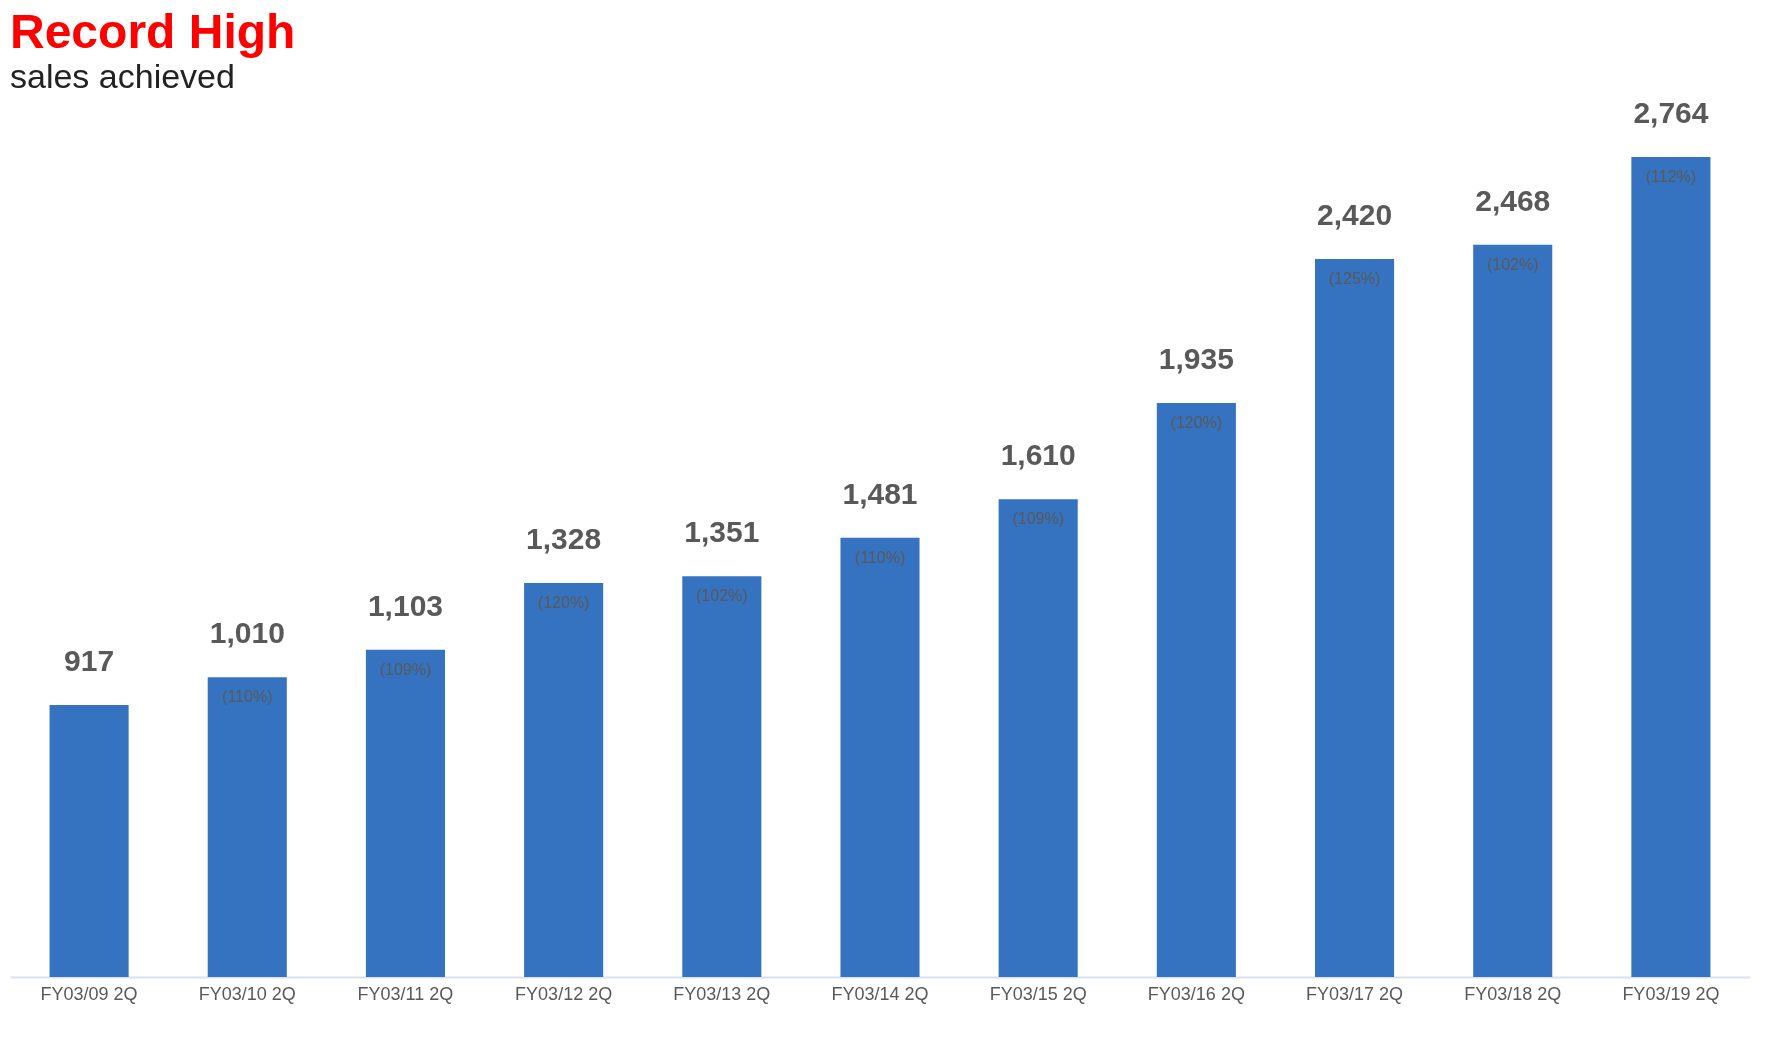 The height and width of the screenshot is (1041, 1781). Describe the element at coordinates (880, 993) in the screenshot. I see `x-tick-label: FY03/14 2Q` at that location.